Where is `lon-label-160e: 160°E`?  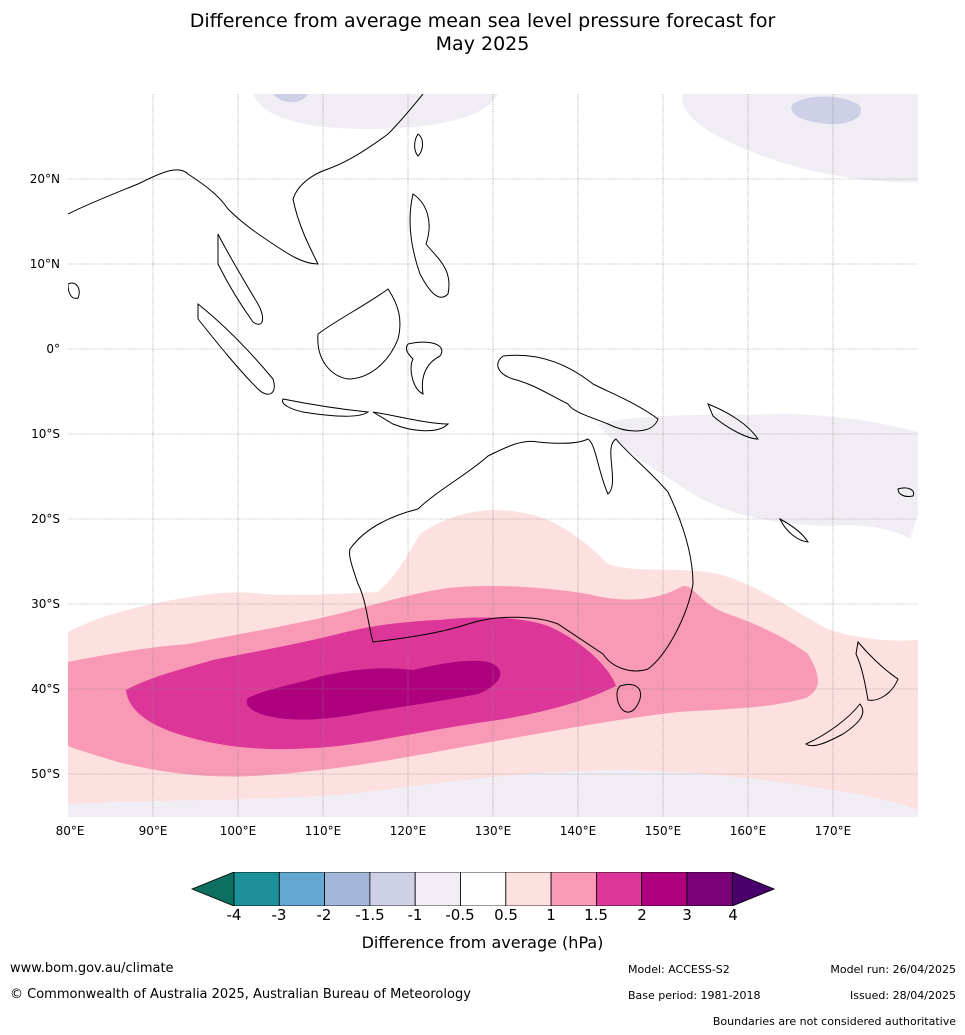 lon-label-160e: 160°E is located at coordinates (748, 831).